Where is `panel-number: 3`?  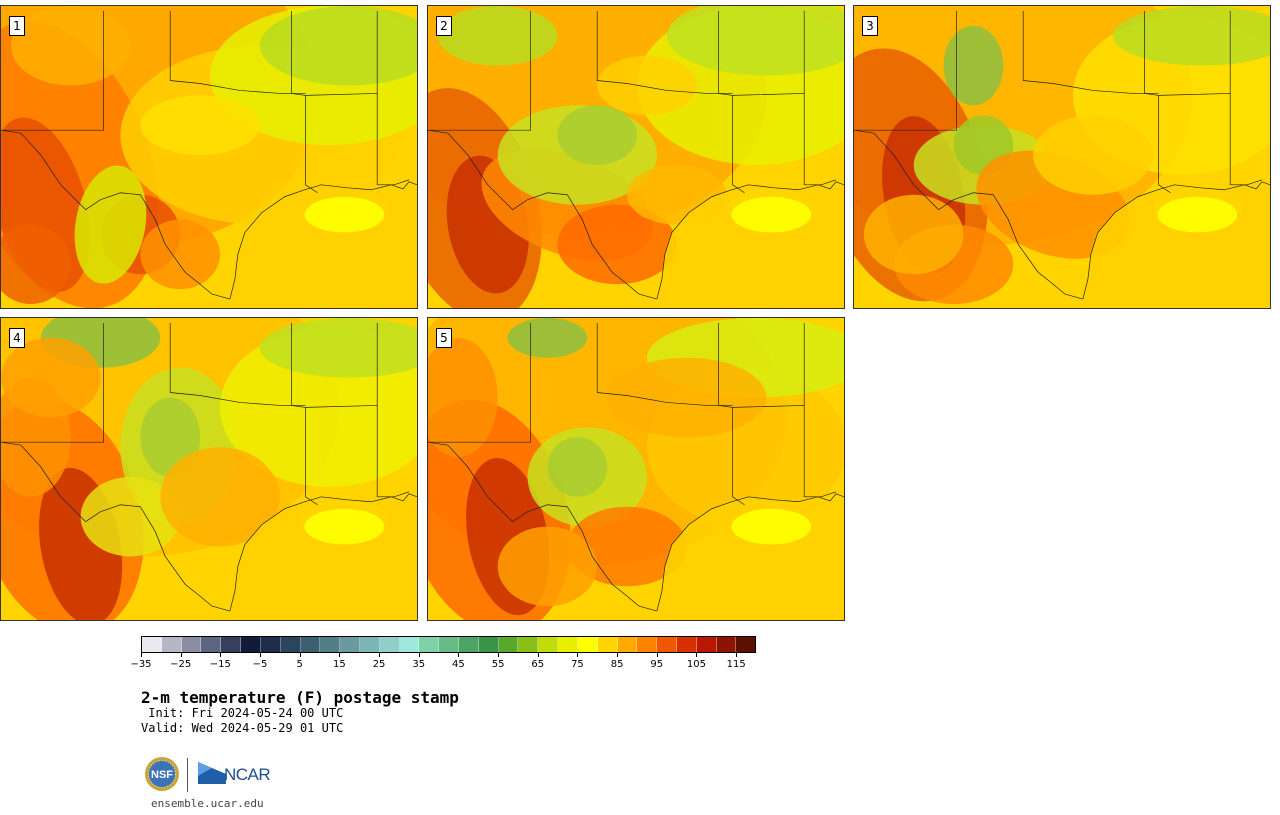 panel-number: 3 is located at coordinates (870, 26).